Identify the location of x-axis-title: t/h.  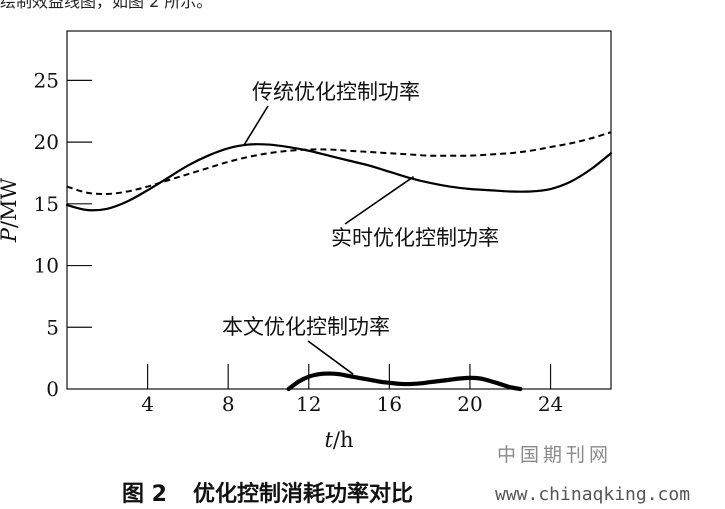
(338, 440).